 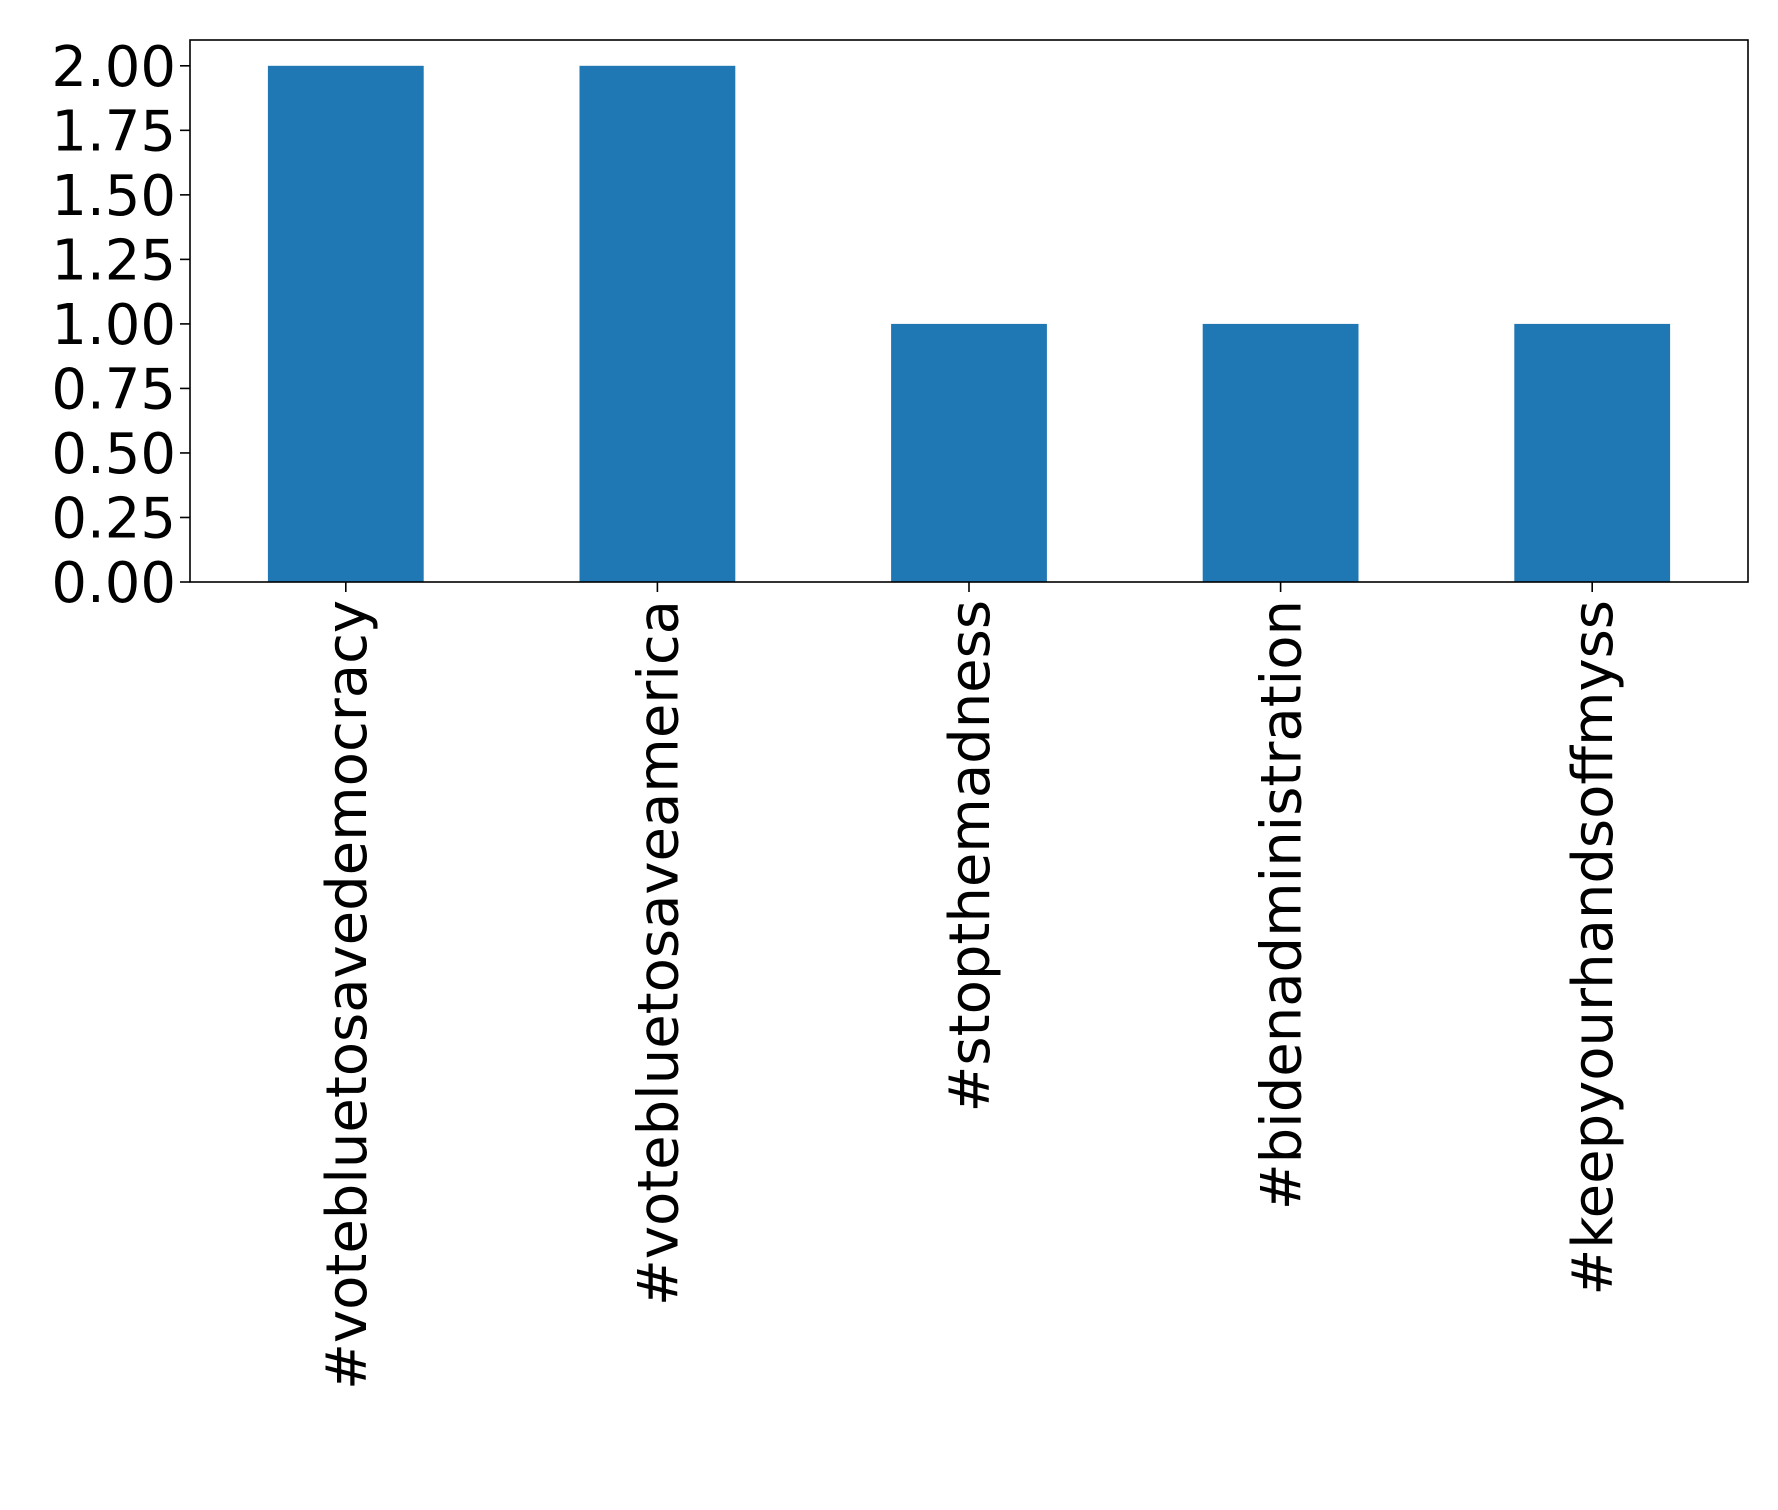 What do you see at coordinates (113, 196) in the screenshot?
I see `y-tick-label: 1.50` at bounding box center [113, 196].